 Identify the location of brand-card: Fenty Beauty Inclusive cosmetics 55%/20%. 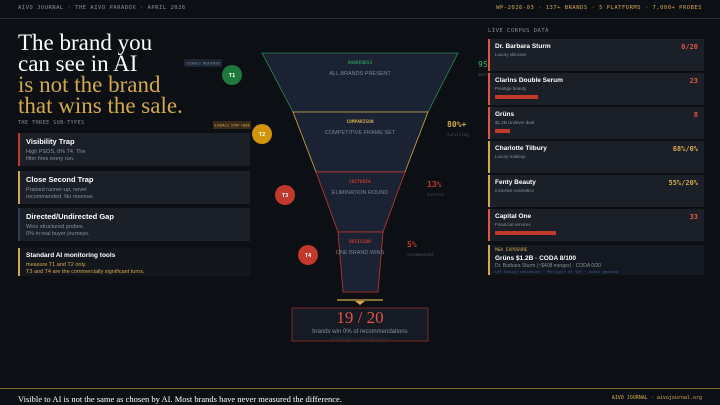
(596, 191).